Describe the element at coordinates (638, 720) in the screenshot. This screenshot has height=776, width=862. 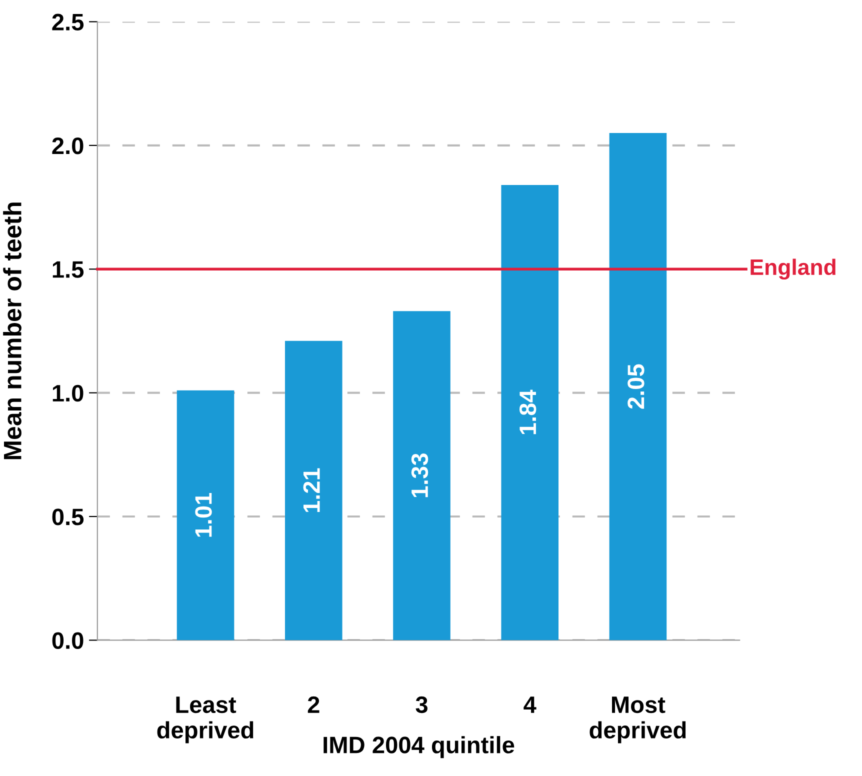
I see `x-tick-label: Most deprived` at that location.